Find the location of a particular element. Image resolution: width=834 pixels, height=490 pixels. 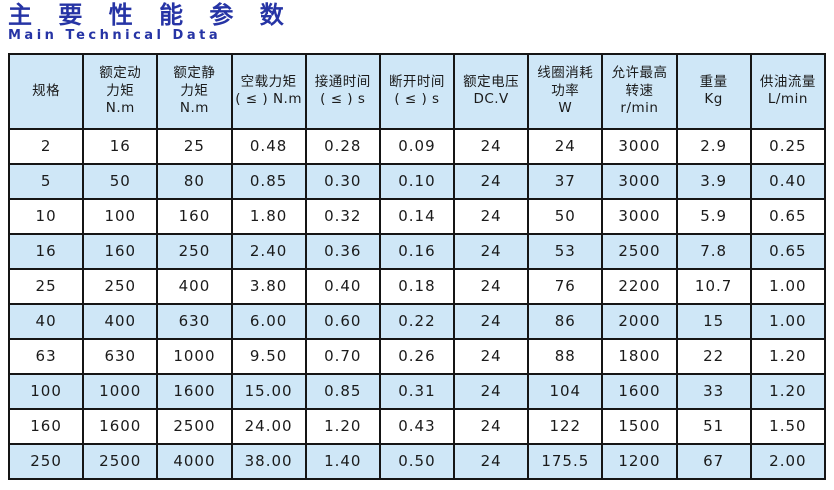

table-cell: 0.65 is located at coordinates (788, 216).